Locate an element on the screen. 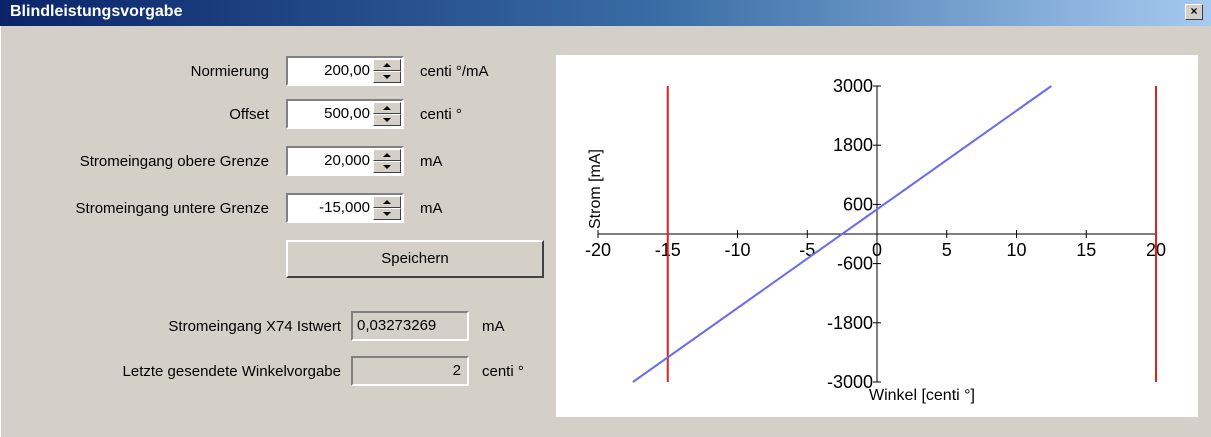  istwert-unit: mA is located at coordinates (493, 326).